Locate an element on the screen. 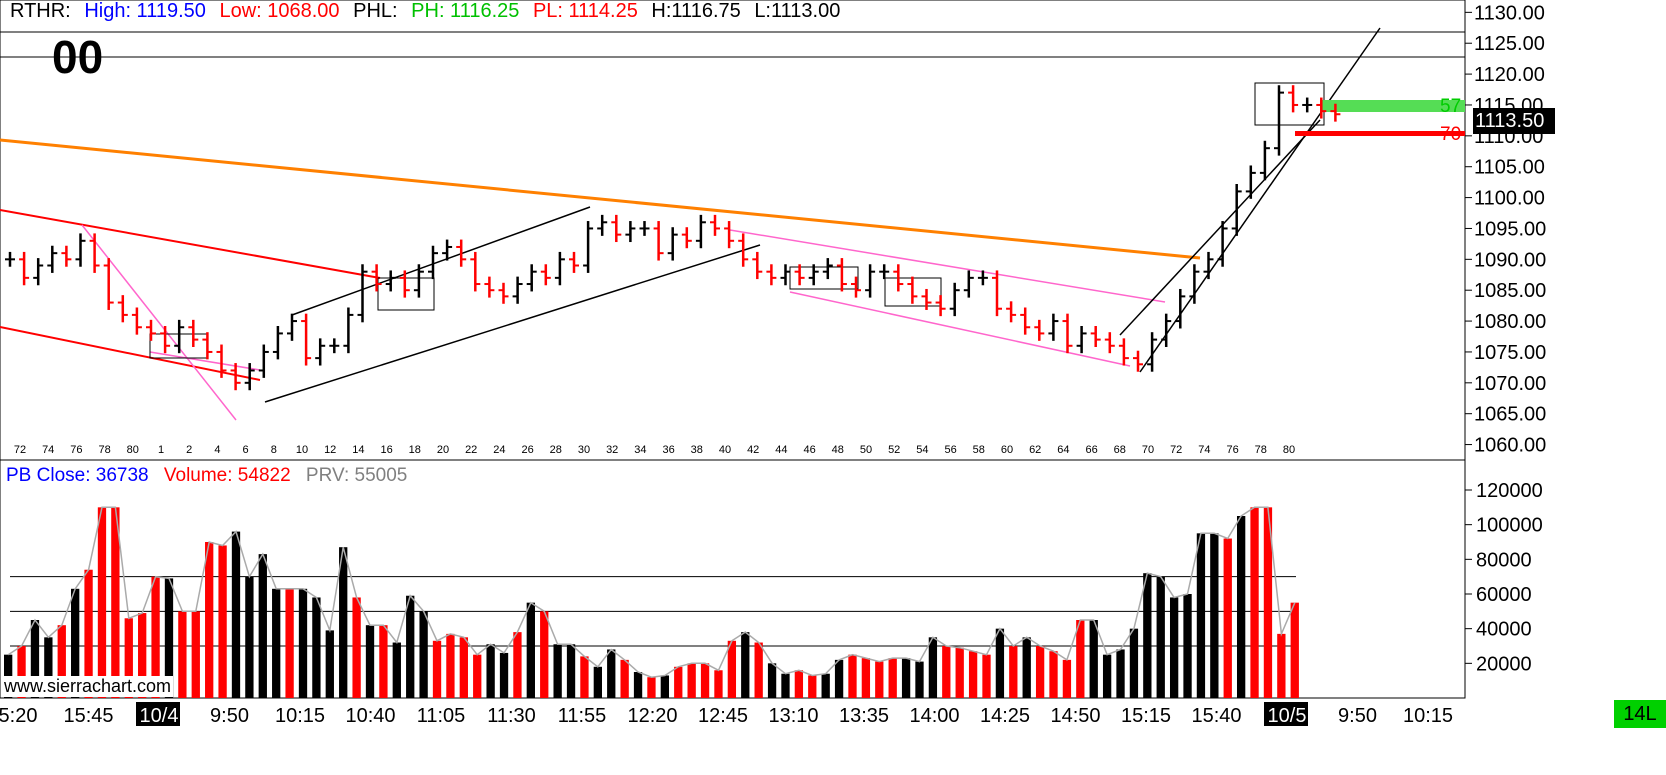 The height and width of the screenshot is (775, 1666). bar-index-label: 62 is located at coordinates (1035, 450).